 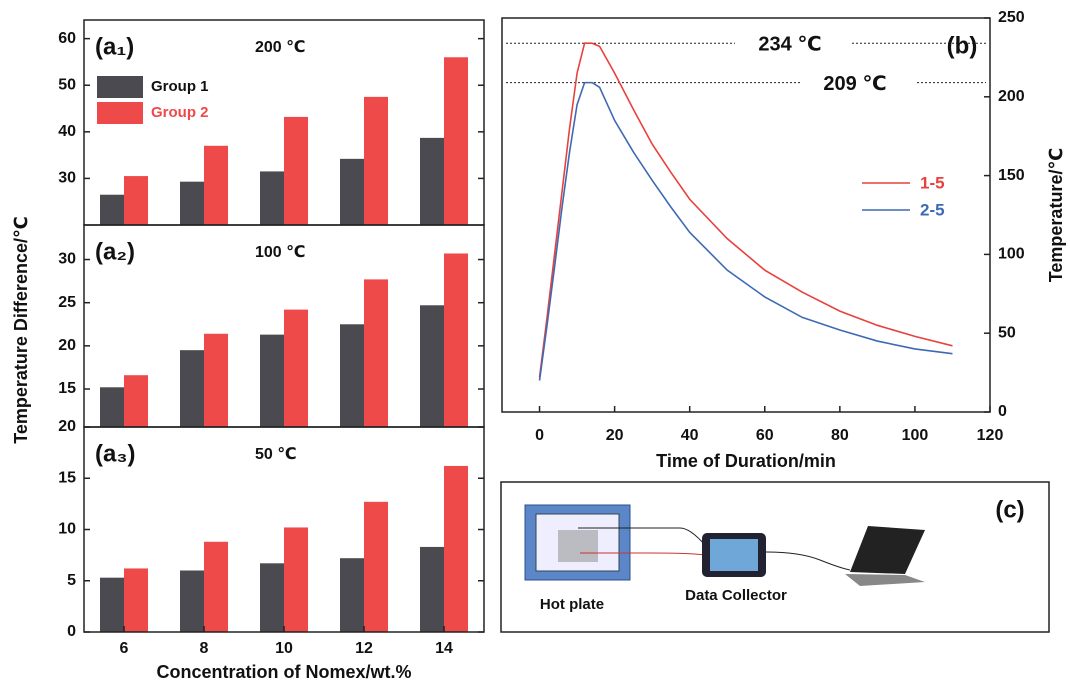 What do you see at coordinates (932, 182) in the screenshot?
I see `legend-label: 1-5` at bounding box center [932, 182].